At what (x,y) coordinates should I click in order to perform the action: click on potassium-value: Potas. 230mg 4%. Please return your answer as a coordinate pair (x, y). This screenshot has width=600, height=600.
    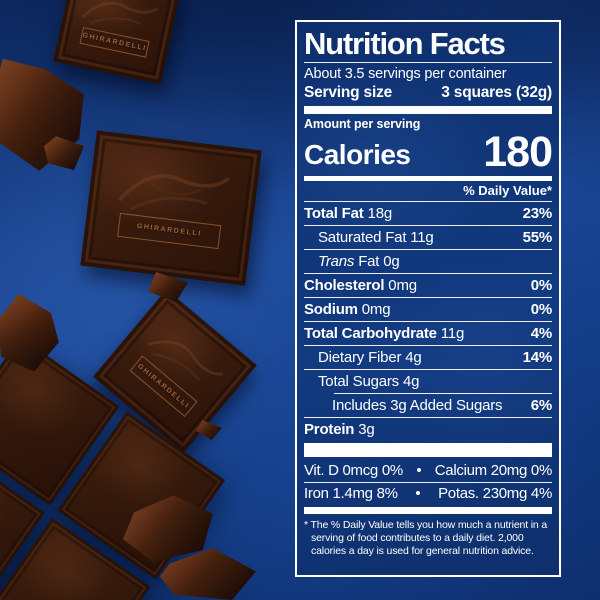
    Looking at the image, I should click on (495, 493).